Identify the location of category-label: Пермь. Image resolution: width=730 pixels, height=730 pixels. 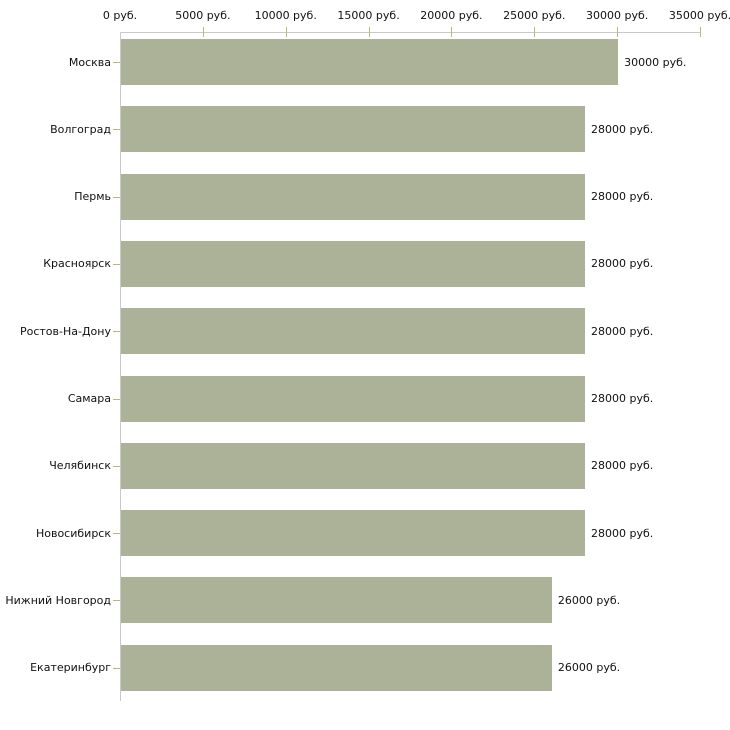
(92, 197).